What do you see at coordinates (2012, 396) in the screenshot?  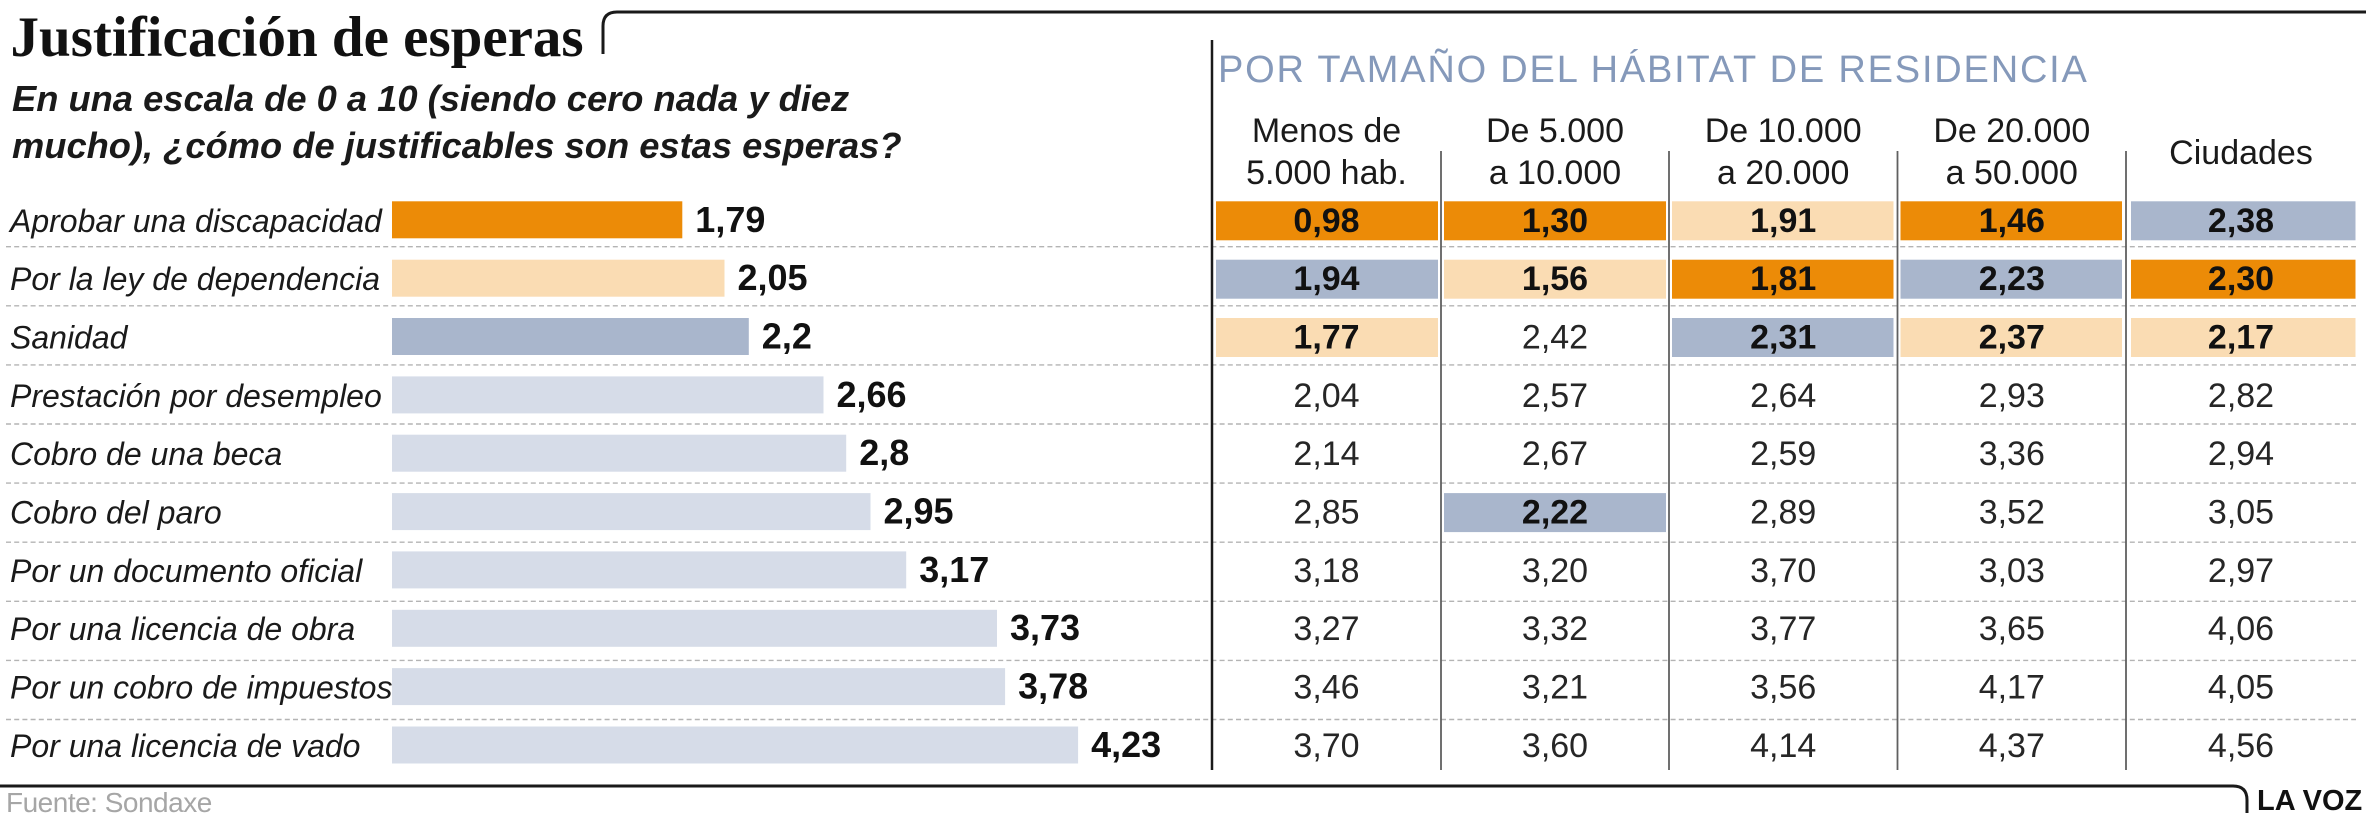 I see `svg-text: 2,93` at bounding box center [2012, 396].